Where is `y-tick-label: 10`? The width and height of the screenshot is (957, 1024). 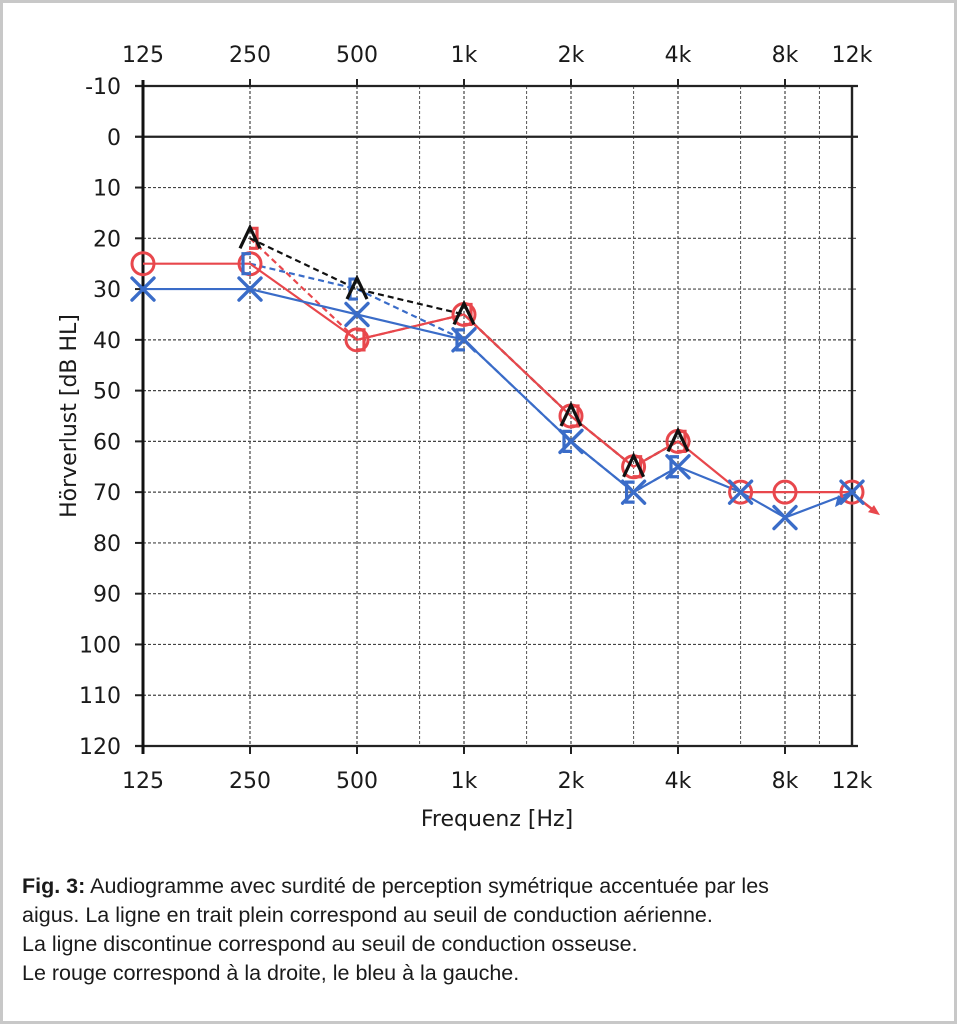
y-tick-label: 10 is located at coordinates (107, 189).